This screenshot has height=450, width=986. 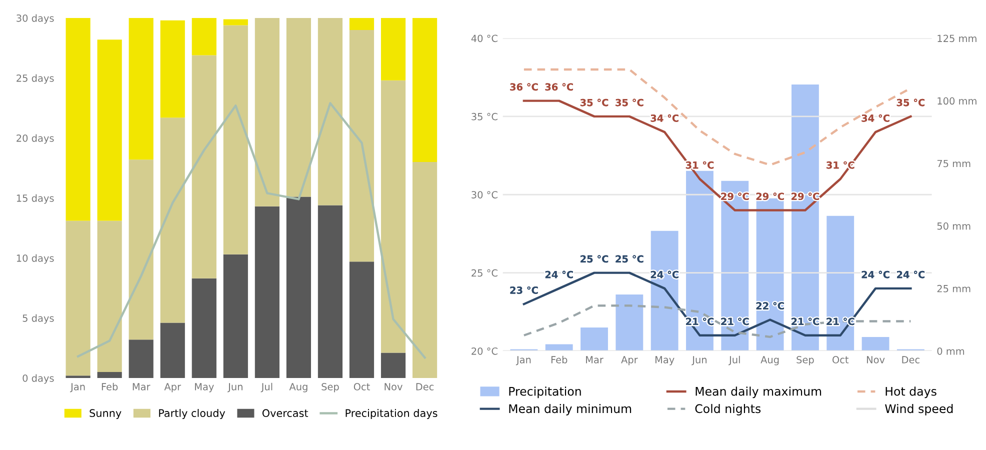 What do you see at coordinates (392, 414) in the screenshot?
I see `legend-label: Precipitation days` at bounding box center [392, 414].